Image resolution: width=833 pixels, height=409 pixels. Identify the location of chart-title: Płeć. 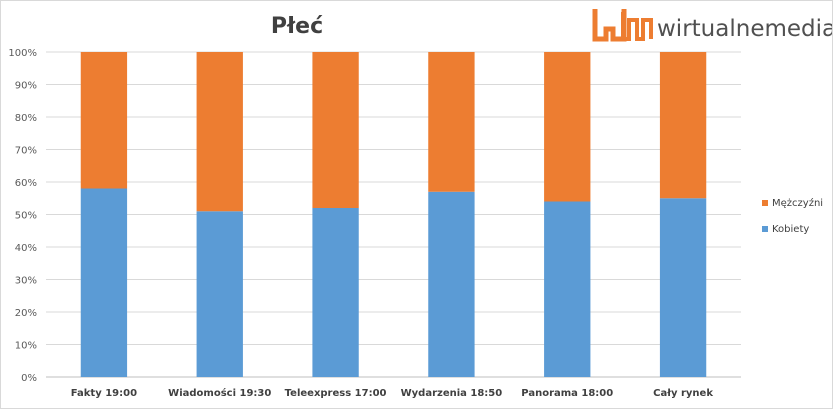
(297, 26).